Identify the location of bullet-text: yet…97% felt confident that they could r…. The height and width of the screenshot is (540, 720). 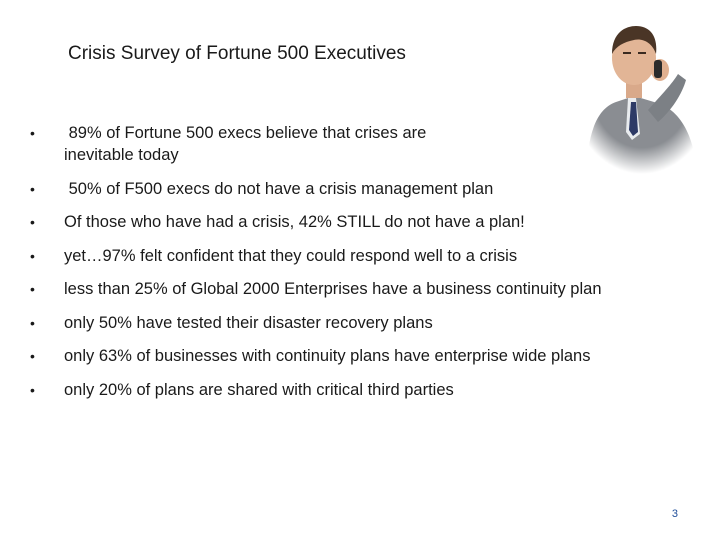
(291, 255).